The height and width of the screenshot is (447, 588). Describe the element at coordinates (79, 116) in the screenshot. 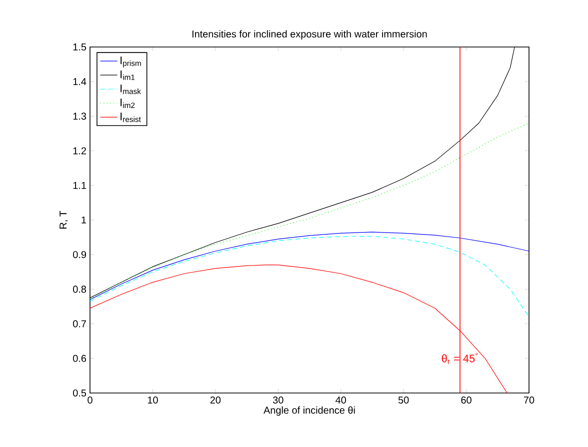

I see `y-tick-label: 1.3` at that location.